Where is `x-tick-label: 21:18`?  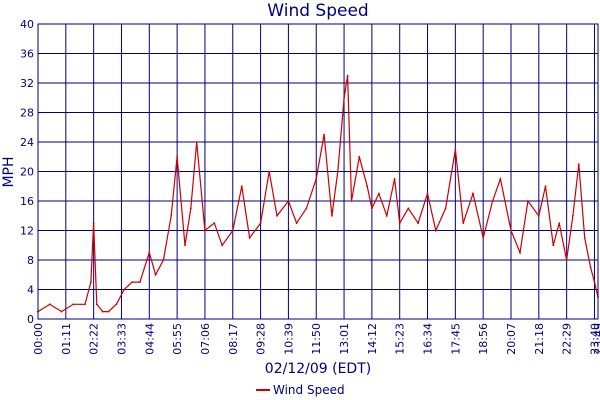 x-tick-label: 21:18 is located at coordinates (539, 339).